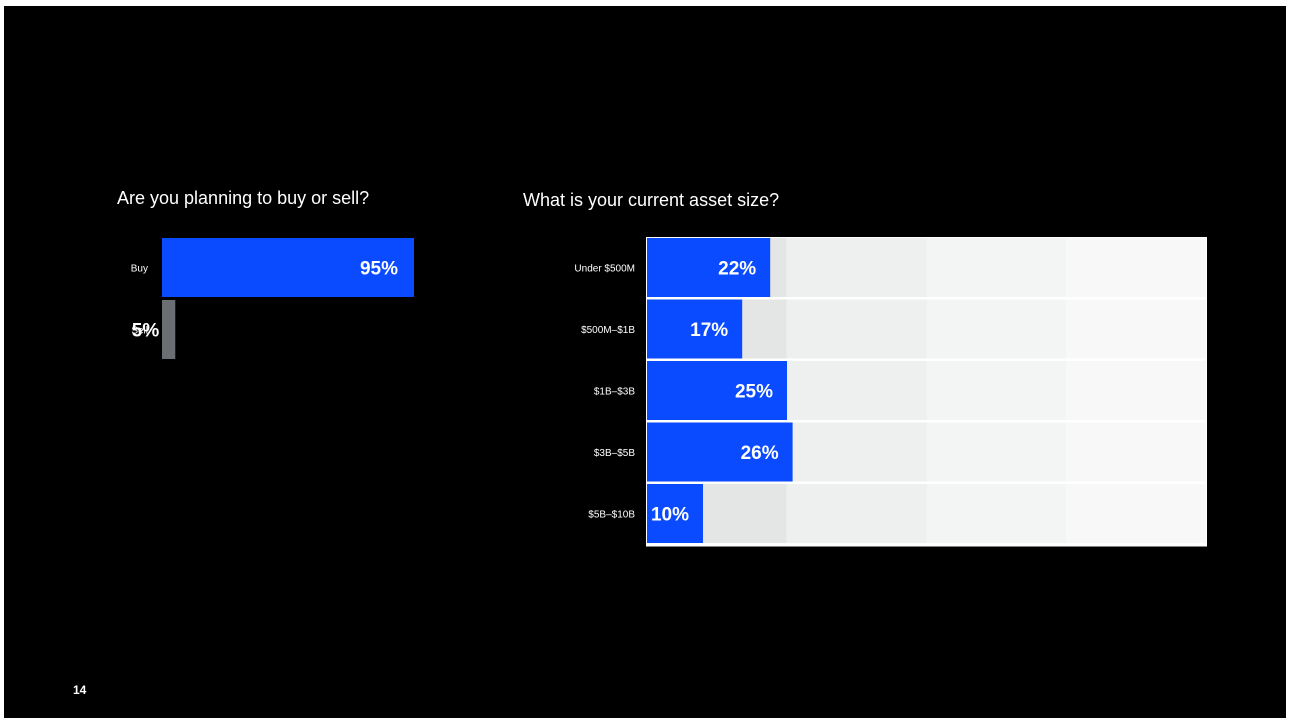 The height and width of the screenshot is (721, 1290). I want to click on category-label-buy: Buy, so click(139, 269).